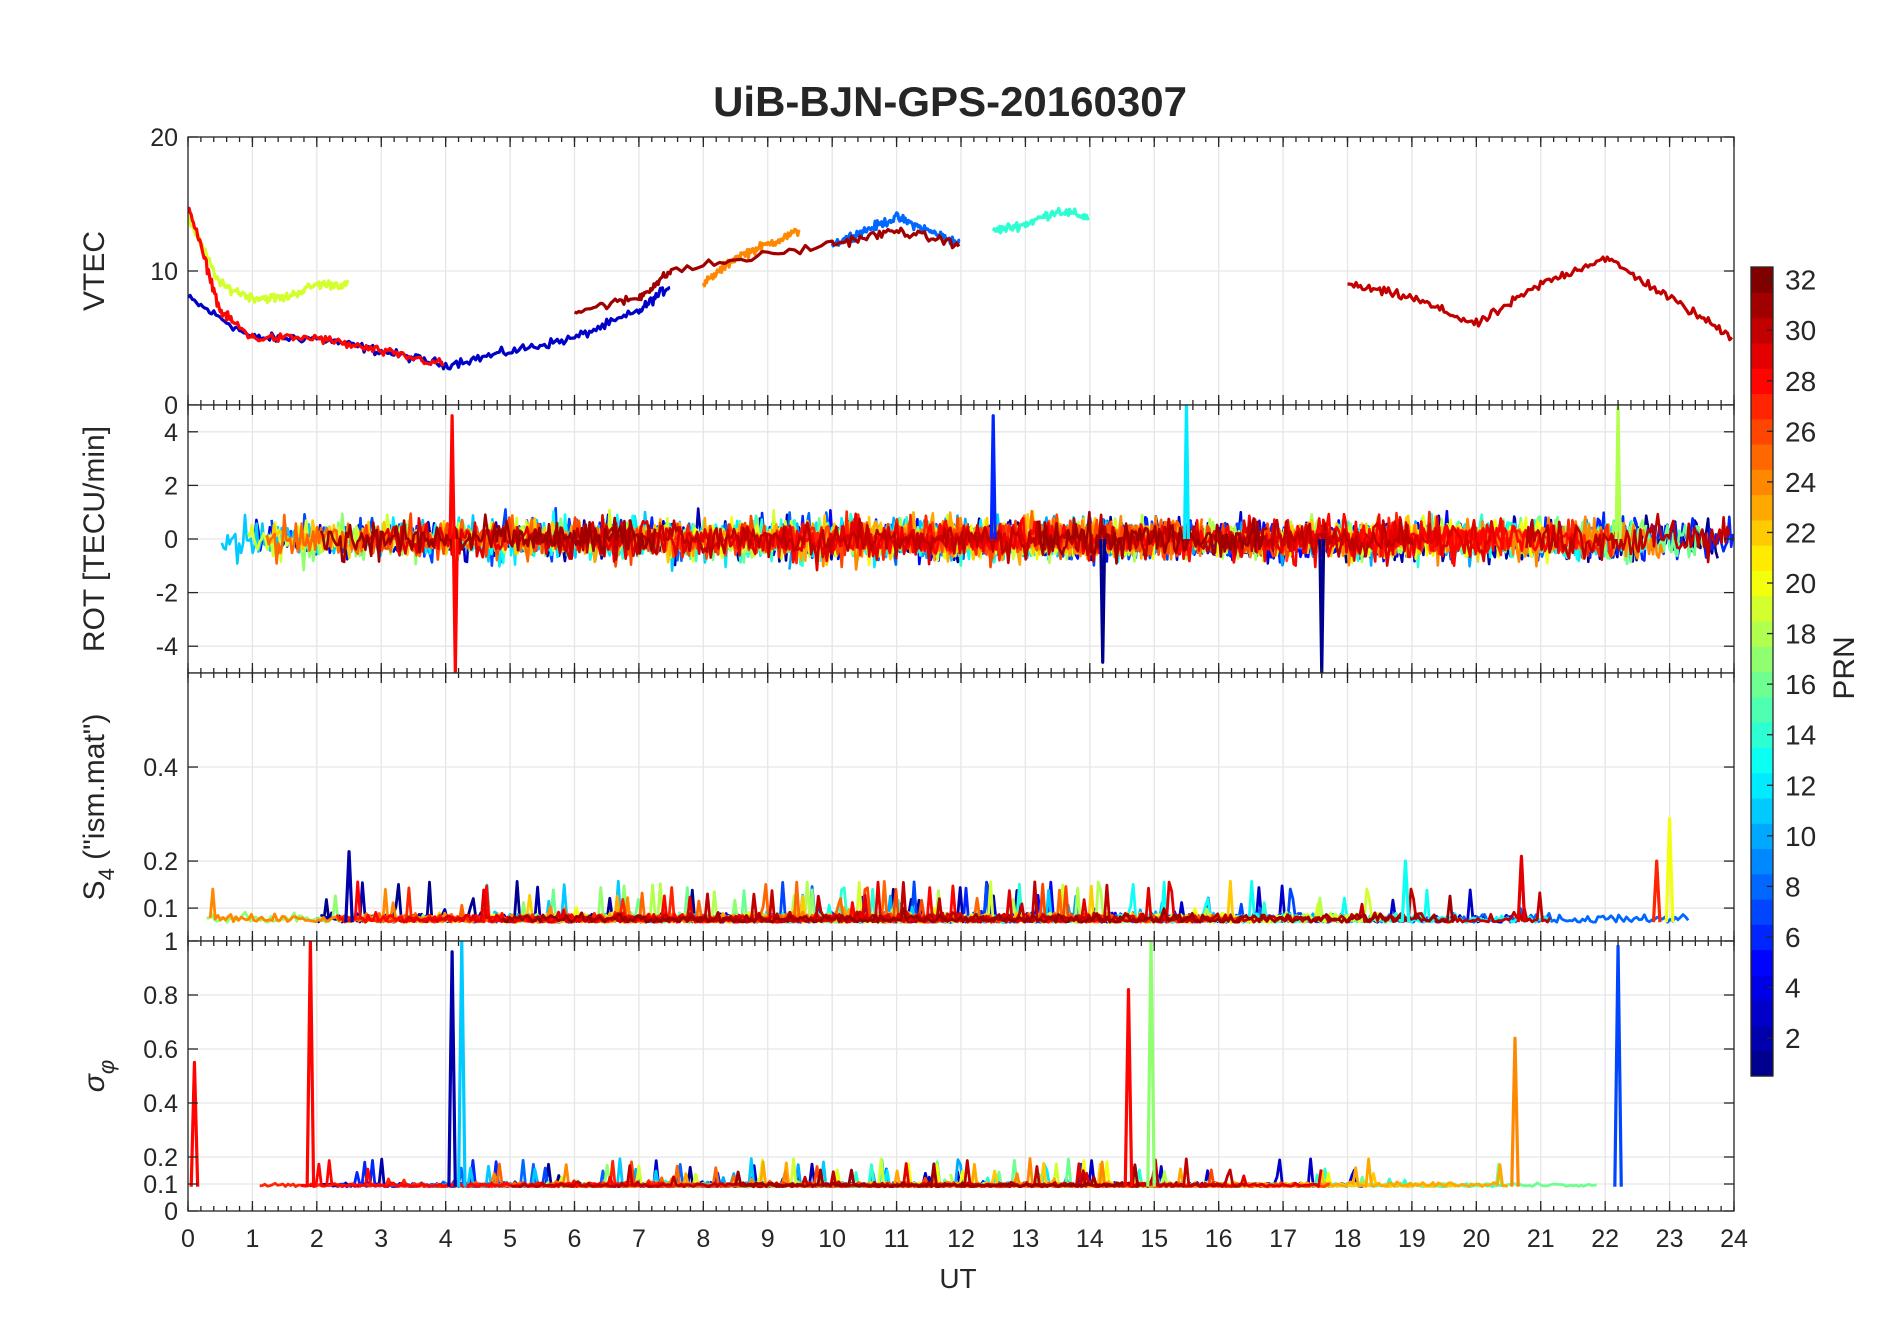 The width and height of the screenshot is (1902, 1330). I want to click on ytick-label-rot: -4, so click(167, 647).